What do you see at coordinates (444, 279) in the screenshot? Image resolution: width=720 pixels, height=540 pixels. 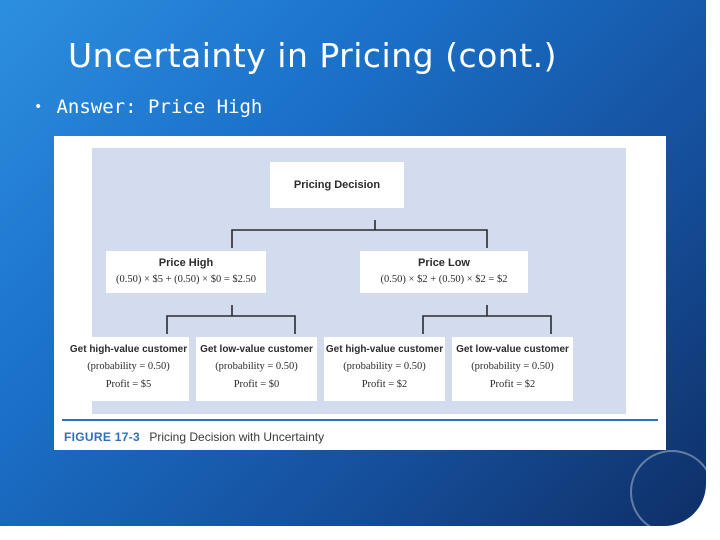 I see `branch-formula: (0.50) × $2 + (0.50) × $2 = $2` at bounding box center [444, 279].